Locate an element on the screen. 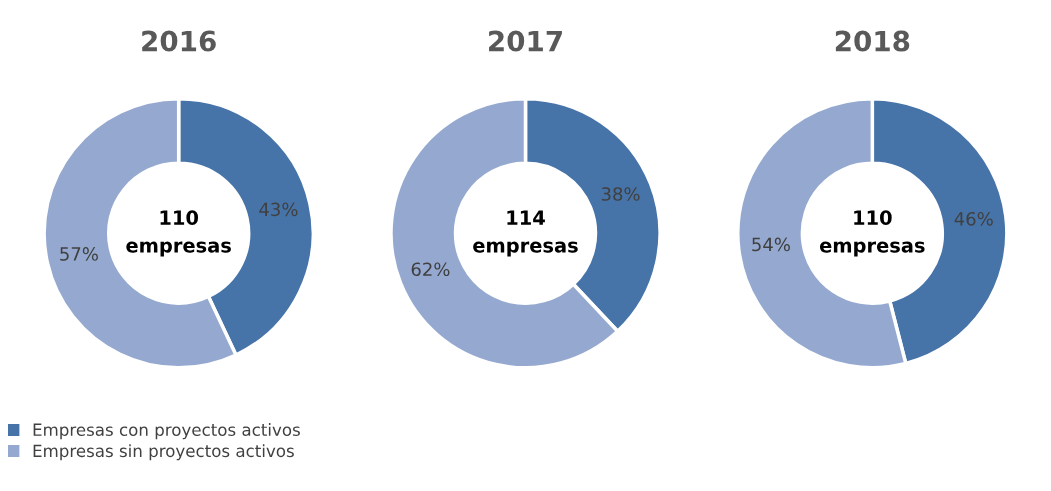 This screenshot has width=1051, height=491. legend-label: Empresas con proyectos activos is located at coordinates (166, 431).